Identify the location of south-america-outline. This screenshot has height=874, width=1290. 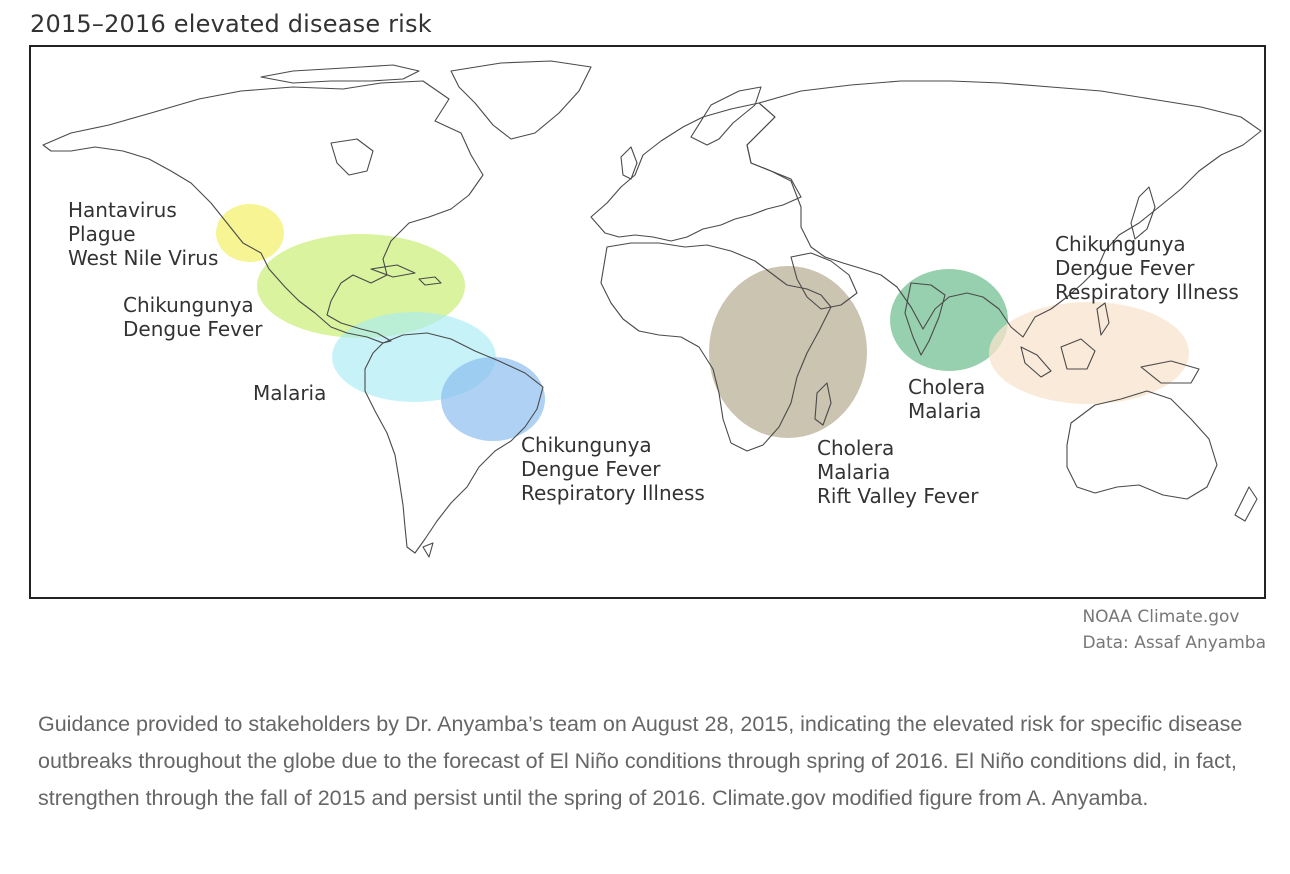
(454, 443).